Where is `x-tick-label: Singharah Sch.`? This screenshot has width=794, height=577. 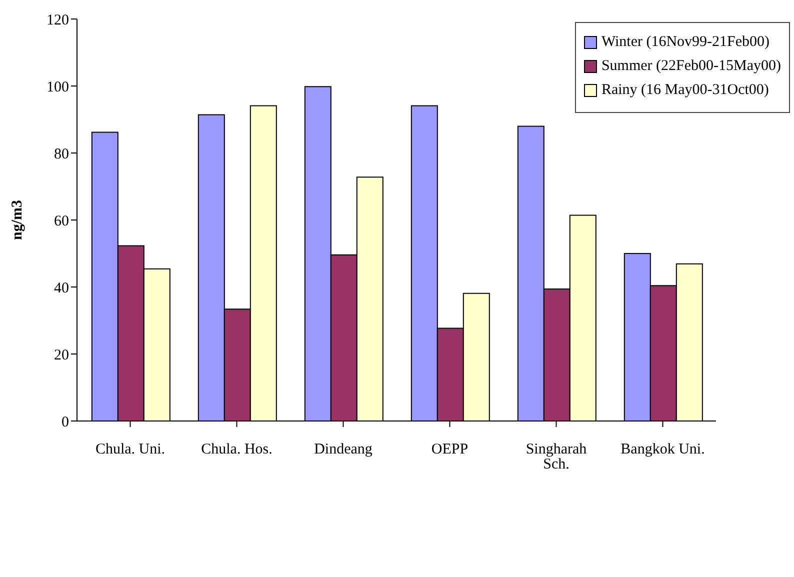
x-tick-label: Singharah Sch. is located at coordinates (557, 457).